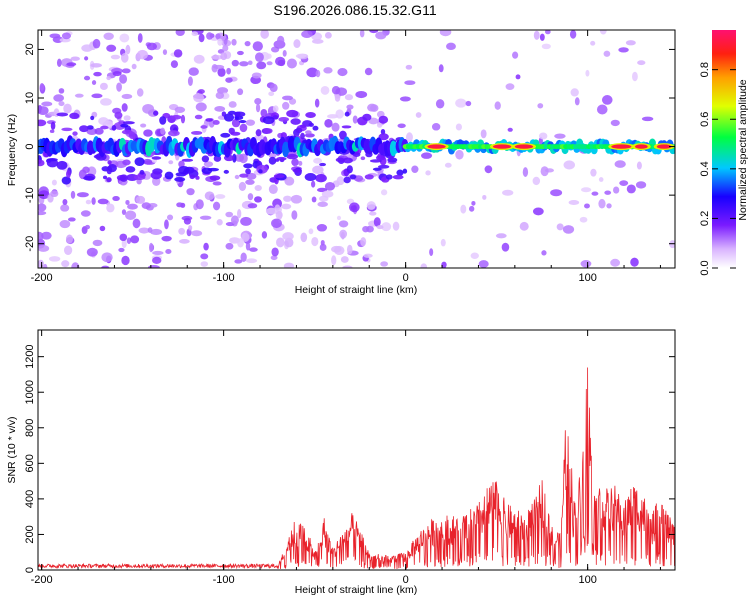 The width and height of the screenshot is (750, 600). I want to click on spectrogram-x-tick-label: -200, so click(42, 278).